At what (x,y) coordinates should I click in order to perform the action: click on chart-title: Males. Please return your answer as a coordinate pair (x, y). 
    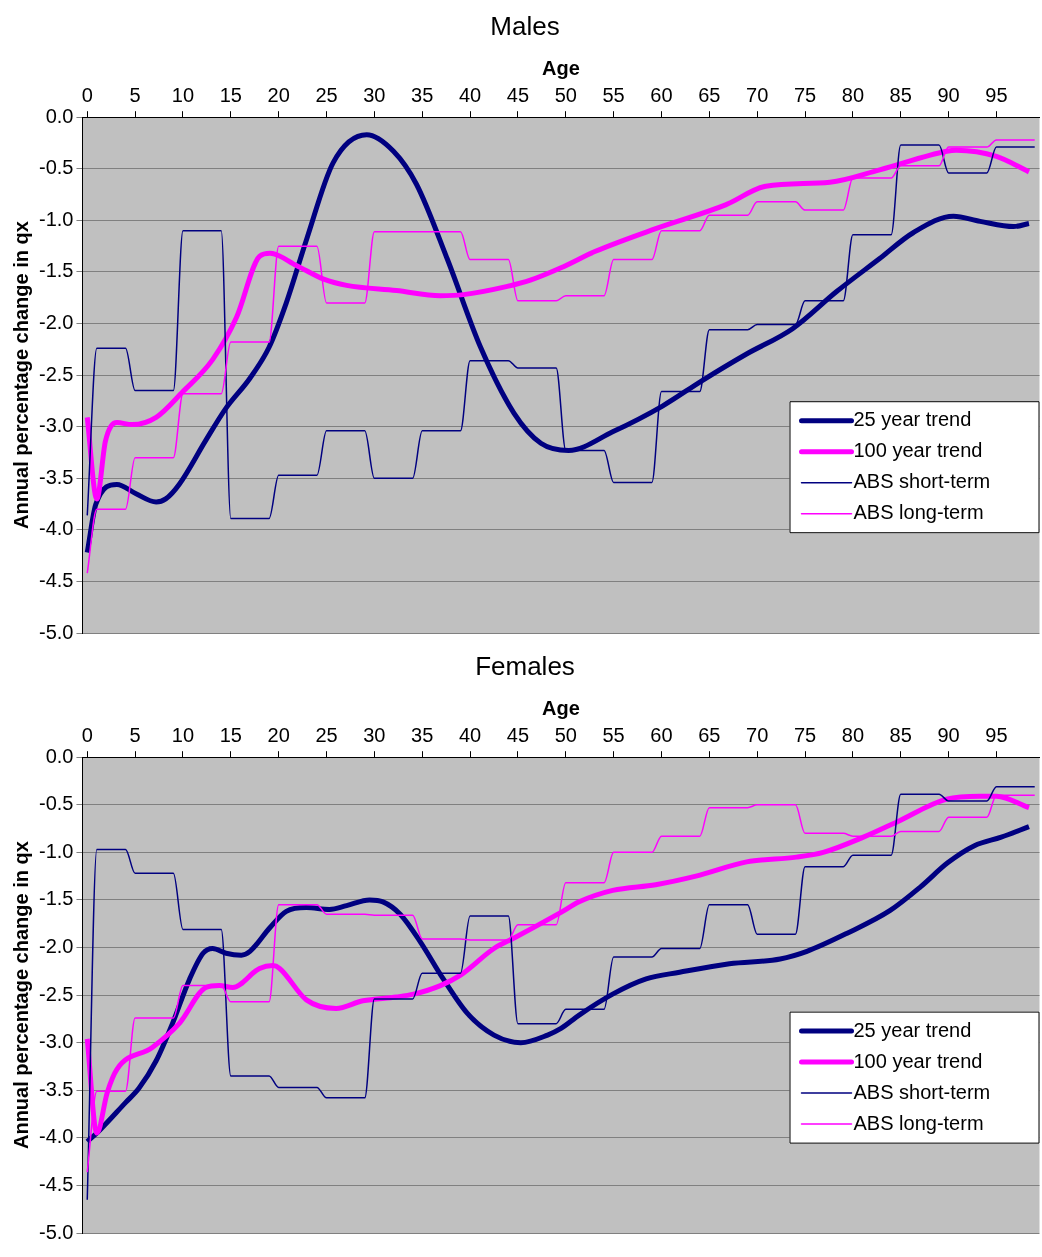
    Looking at the image, I should click on (525, 25).